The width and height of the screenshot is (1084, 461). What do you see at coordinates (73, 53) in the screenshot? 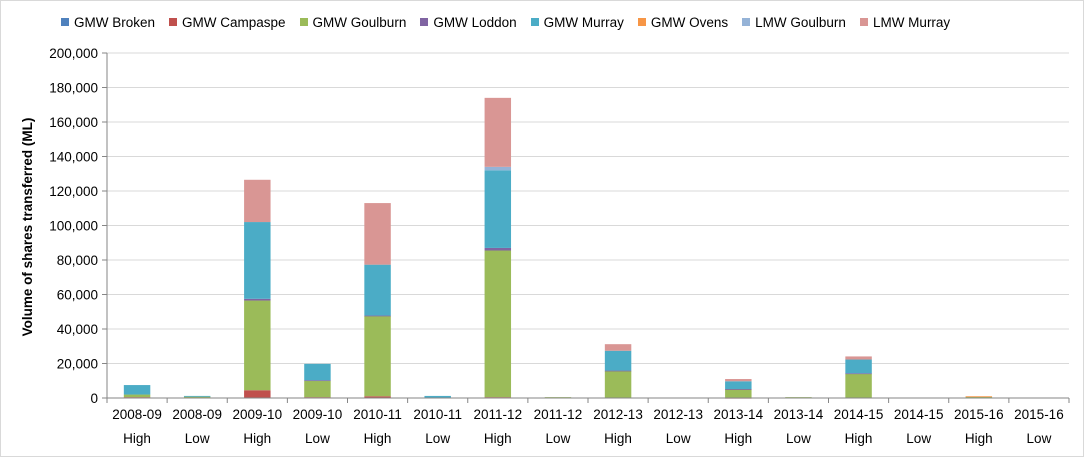
I see `y-tick-label: 200,000` at bounding box center [73, 53].